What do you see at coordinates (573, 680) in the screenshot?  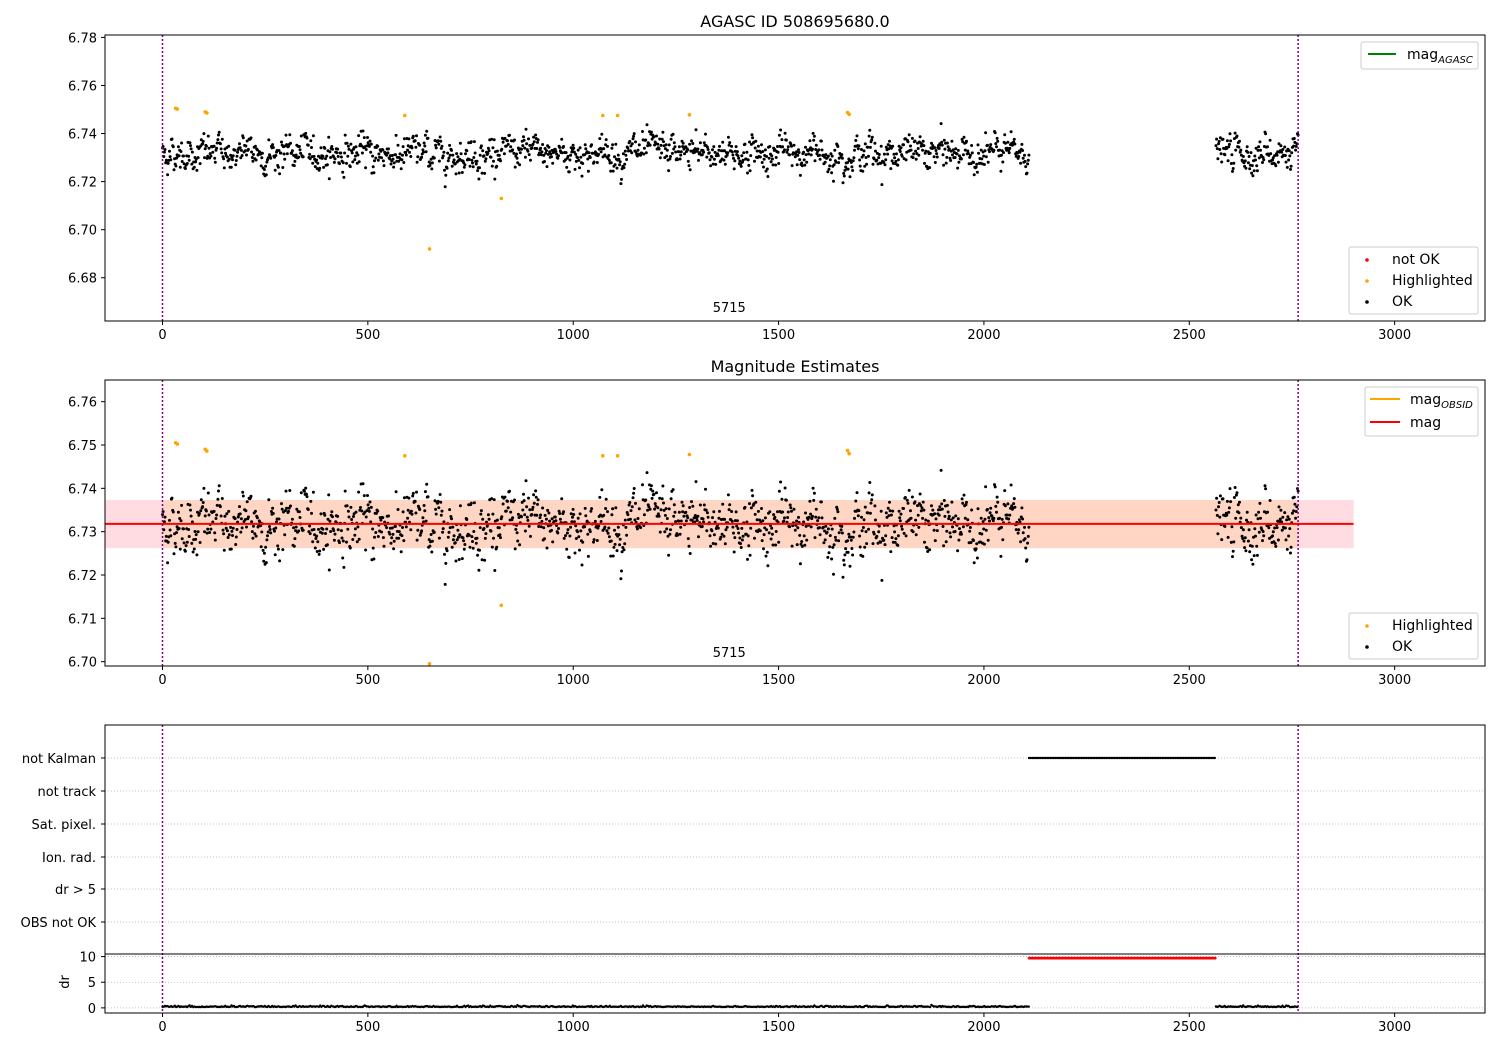 I see `x-tick-label: 1000` at bounding box center [573, 680].